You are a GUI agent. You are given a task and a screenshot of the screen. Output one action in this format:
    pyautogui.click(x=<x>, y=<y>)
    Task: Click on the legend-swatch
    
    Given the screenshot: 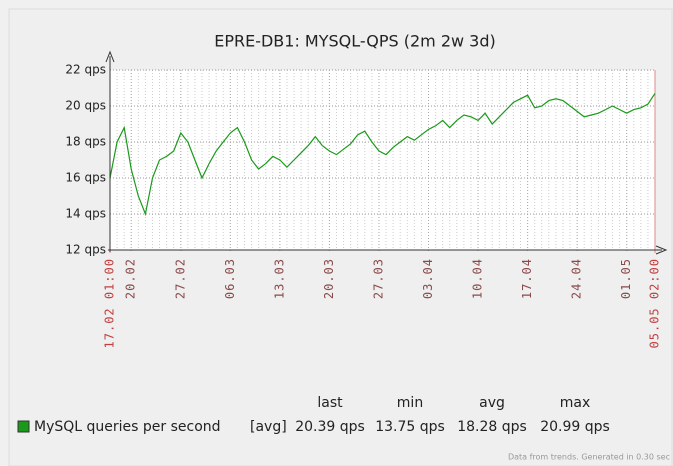 What is the action you would take?
    pyautogui.click(x=23, y=426)
    